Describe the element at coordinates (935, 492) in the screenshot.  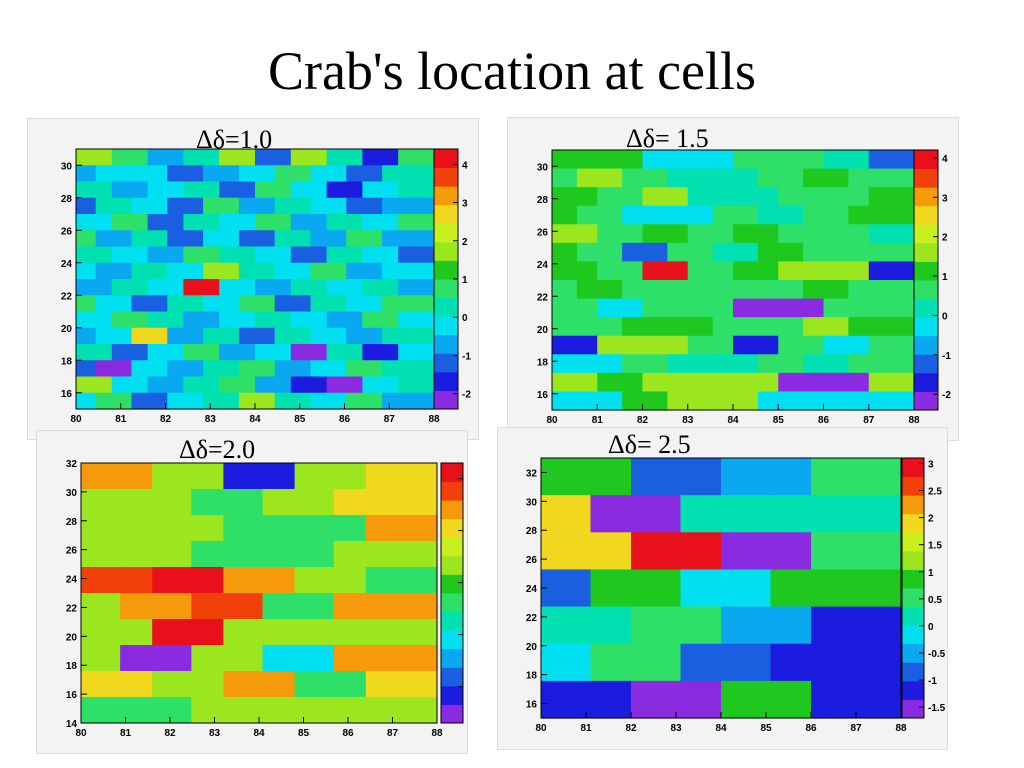
I see `colorbar-tick-label: 2.5` at that location.